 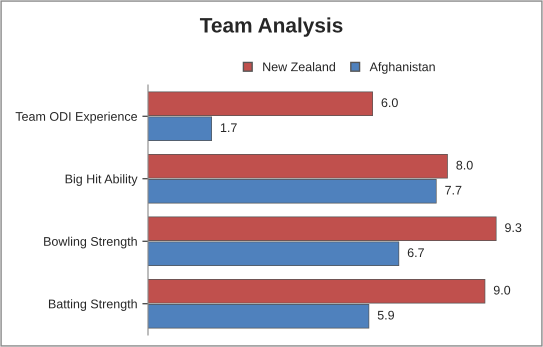 What do you see at coordinates (228, 127) in the screenshot?
I see `data-label: 1.7` at bounding box center [228, 127].